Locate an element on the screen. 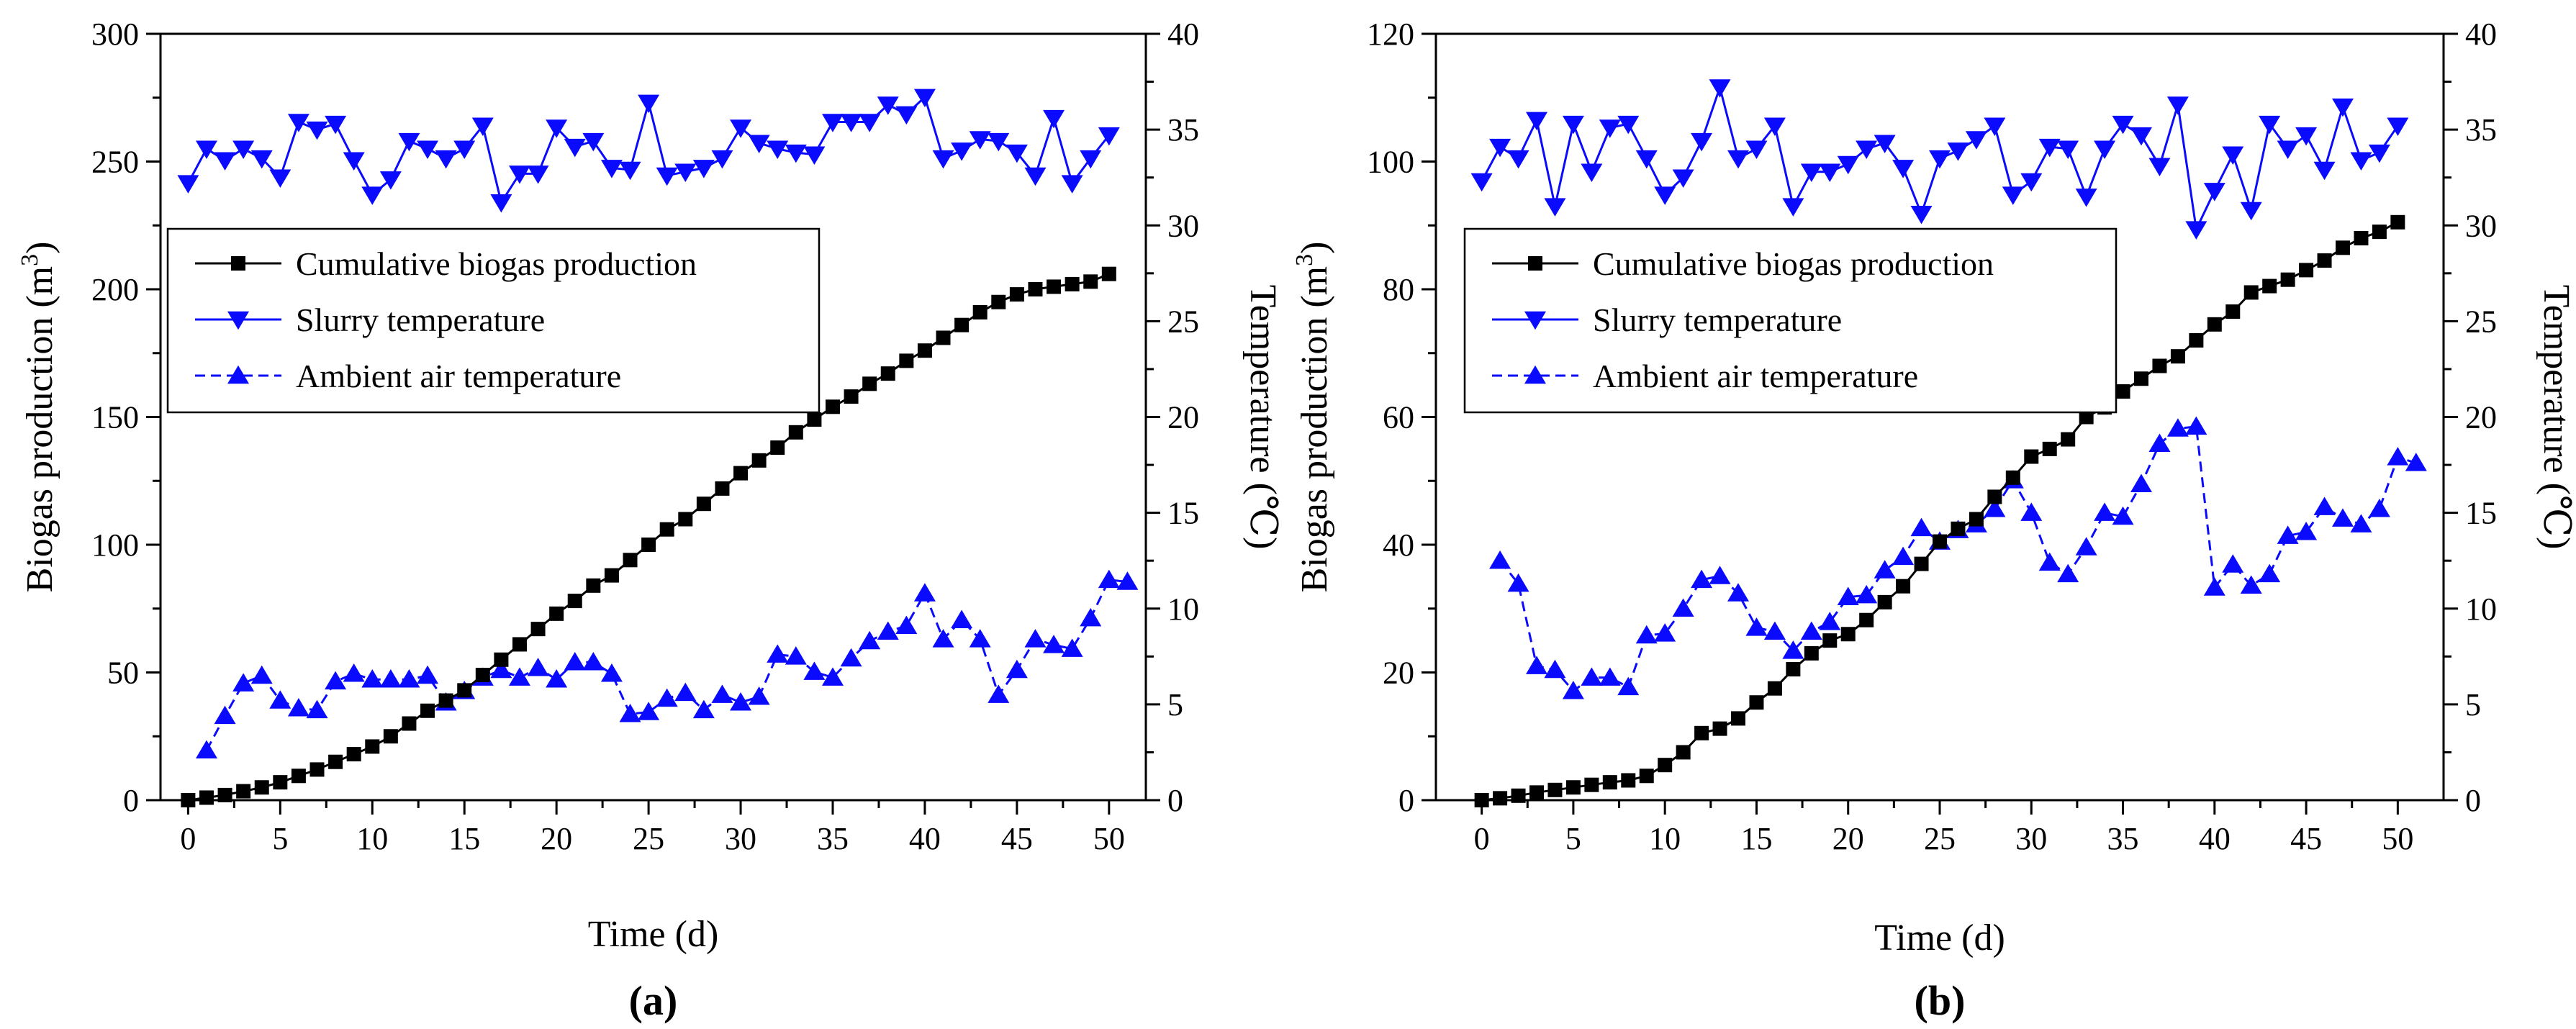 Image resolution: width=2576 pixels, height=1029 pixels. x-tick-label: 50 is located at coordinates (2397, 839).